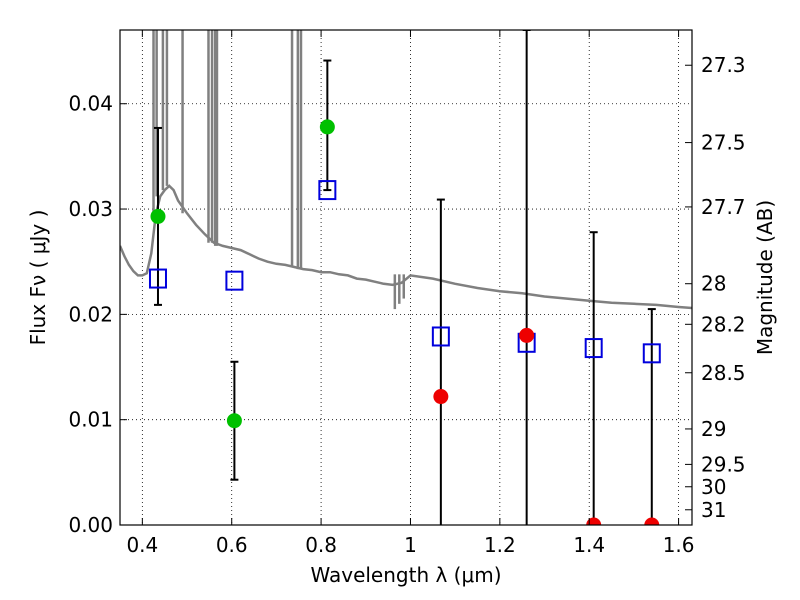  Describe the element at coordinates (321, 545) in the screenshot. I see `x-tick-label: 0.8` at that location.